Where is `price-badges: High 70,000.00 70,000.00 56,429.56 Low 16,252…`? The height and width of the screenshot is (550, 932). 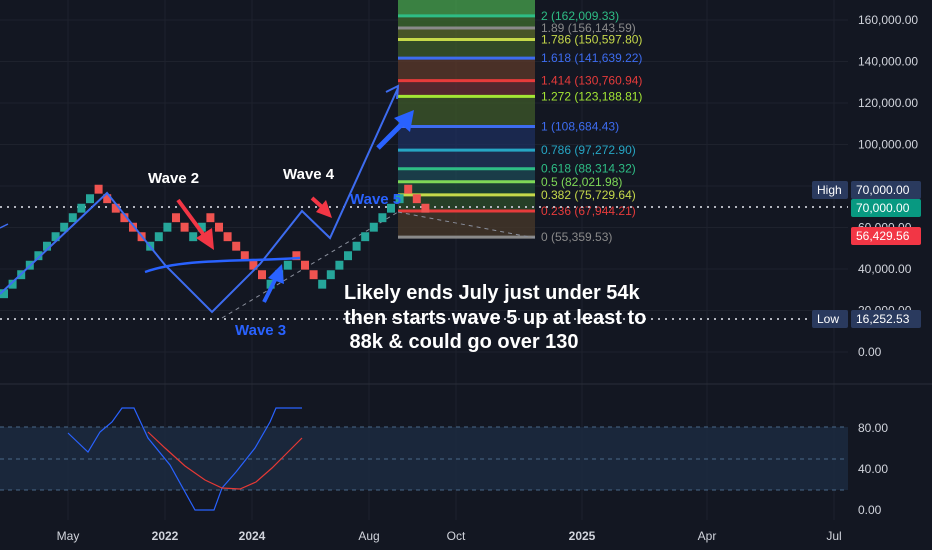
price-badges: High 70,000.00 70,000.00 56,429.56 Low 16,252… is located at coordinates (866, 254).